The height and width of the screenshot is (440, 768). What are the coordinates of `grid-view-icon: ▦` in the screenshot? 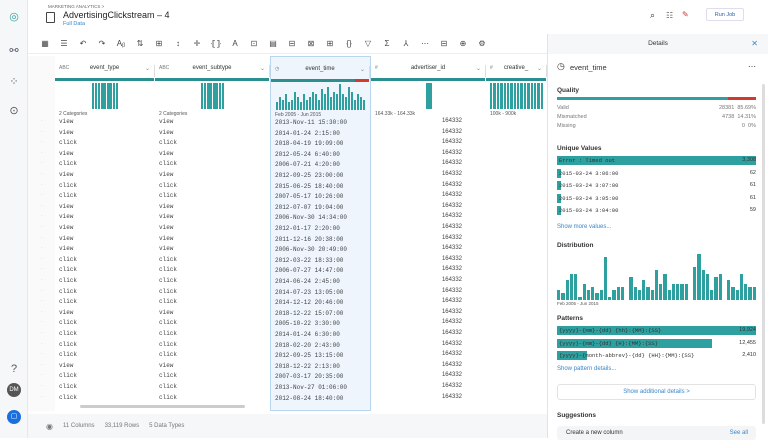 It's located at (45, 43).